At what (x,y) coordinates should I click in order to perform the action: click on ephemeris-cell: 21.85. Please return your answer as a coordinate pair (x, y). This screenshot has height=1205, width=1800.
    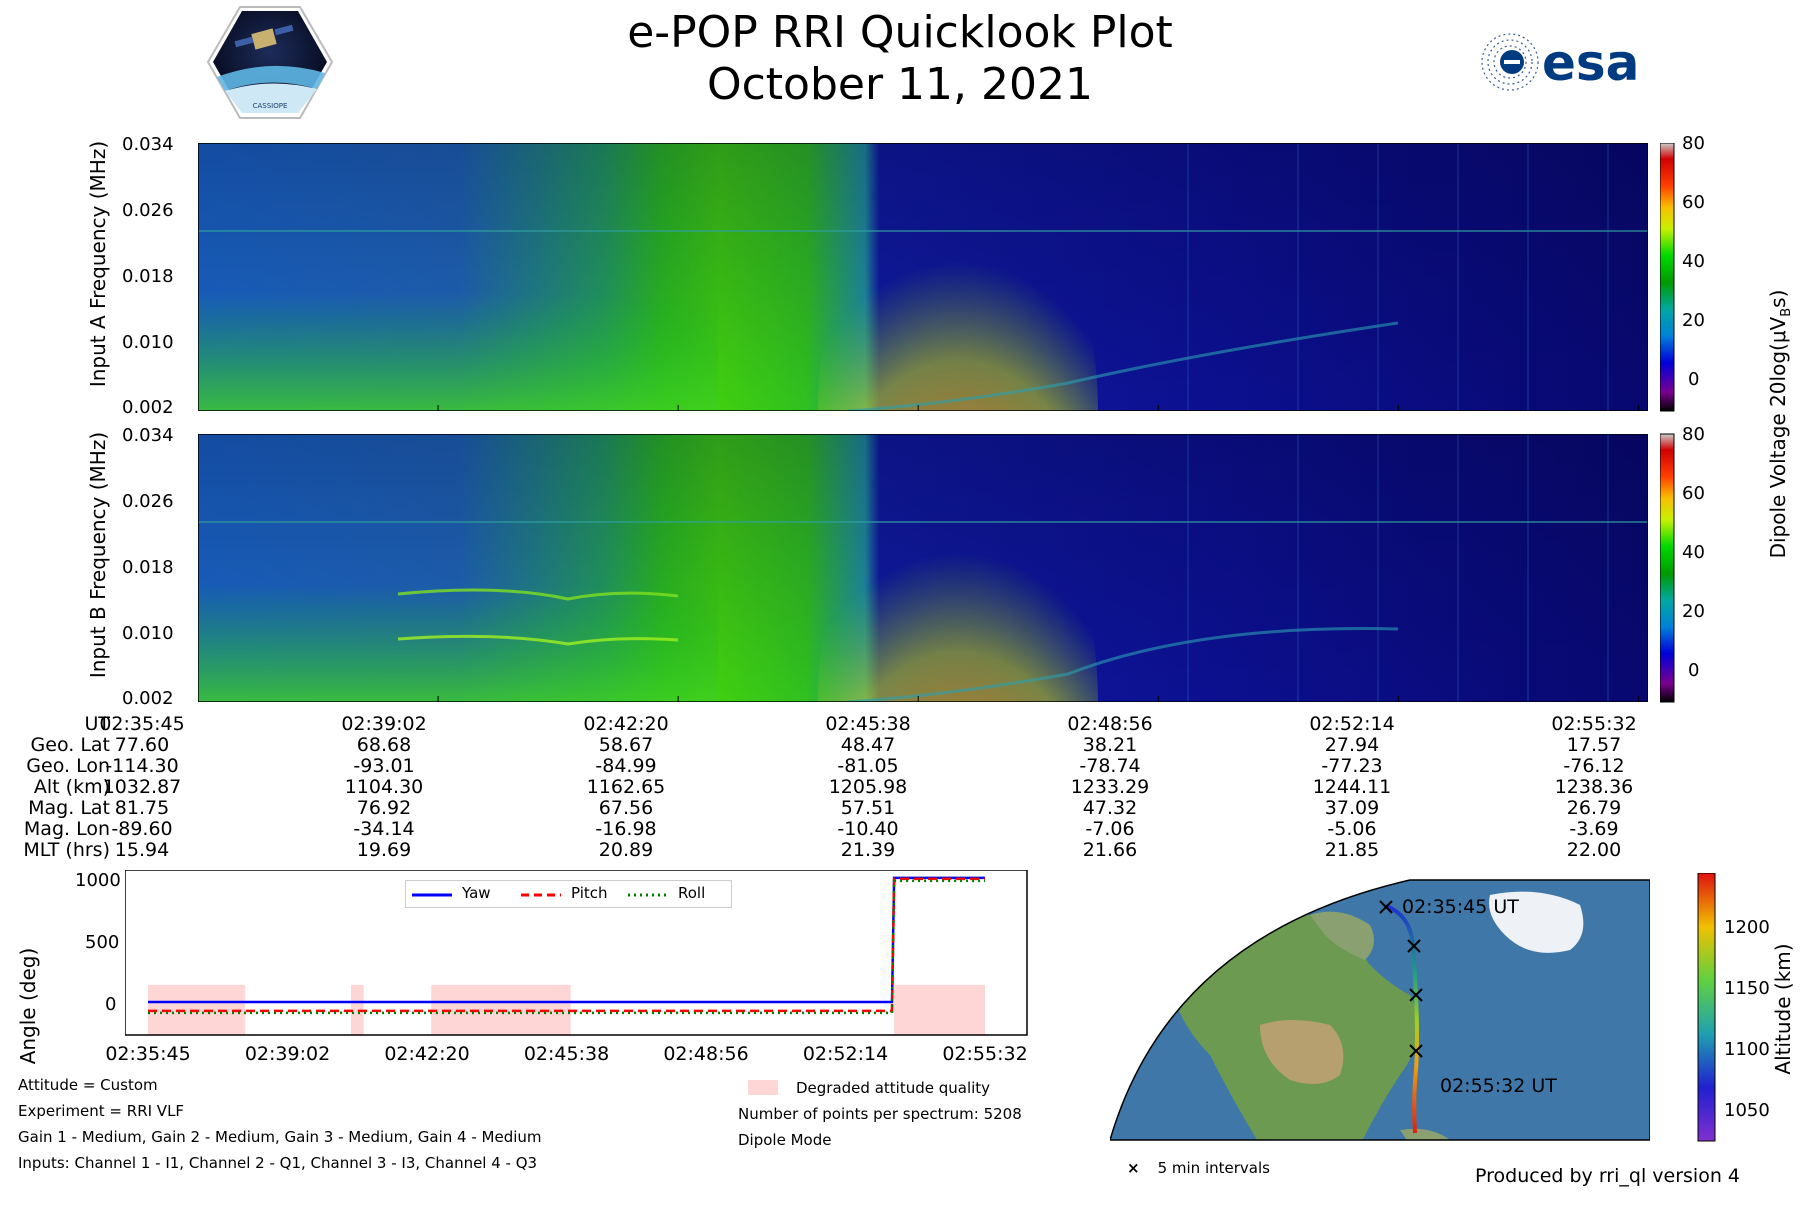
    Looking at the image, I should click on (1352, 850).